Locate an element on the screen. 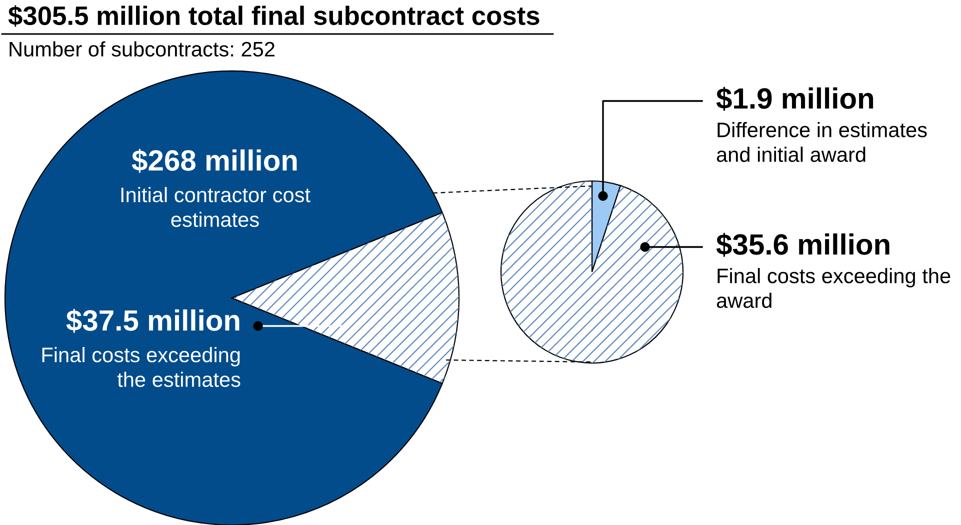  legend-label: Final costs exceeding the estimates is located at coordinates (141, 367).